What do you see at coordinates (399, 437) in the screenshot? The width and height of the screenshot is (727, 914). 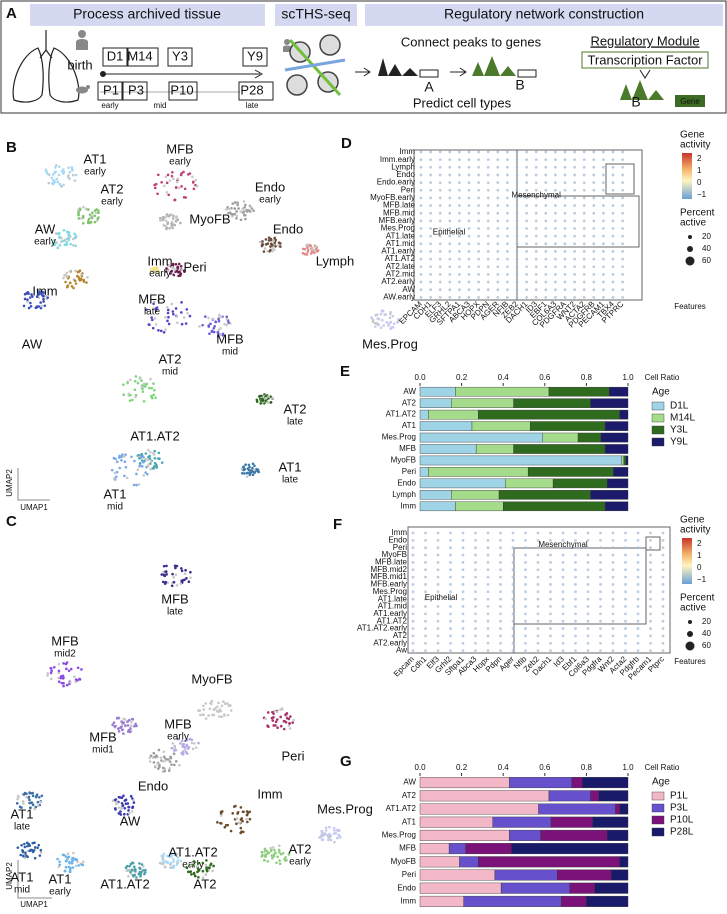 I see `y-tick-label: Mes.Prog` at bounding box center [399, 437].